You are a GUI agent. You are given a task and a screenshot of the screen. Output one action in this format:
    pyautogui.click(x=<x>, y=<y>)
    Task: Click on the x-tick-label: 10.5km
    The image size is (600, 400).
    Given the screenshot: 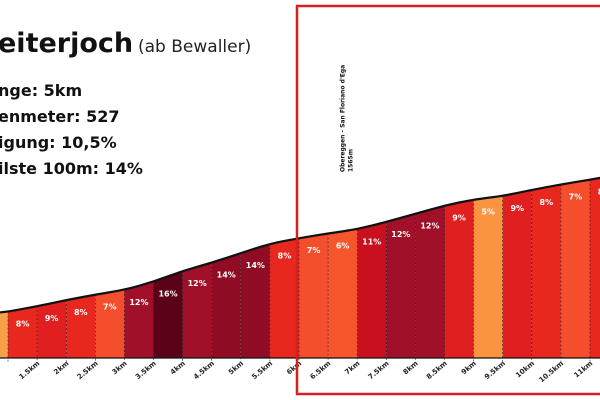 What is the action you would take?
    pyautogui.click(x=552, y=371)
    